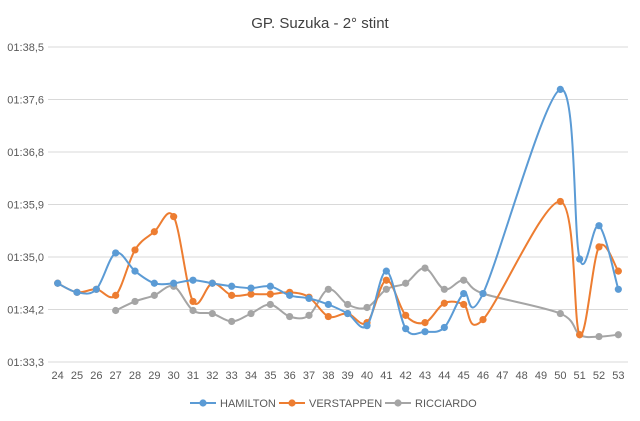 Image resolution: width=640 pixels, height=421 pixels. I want to click on legend: HAMILTON VERSTAPPEN RICCIARDO, so click(333, 404).